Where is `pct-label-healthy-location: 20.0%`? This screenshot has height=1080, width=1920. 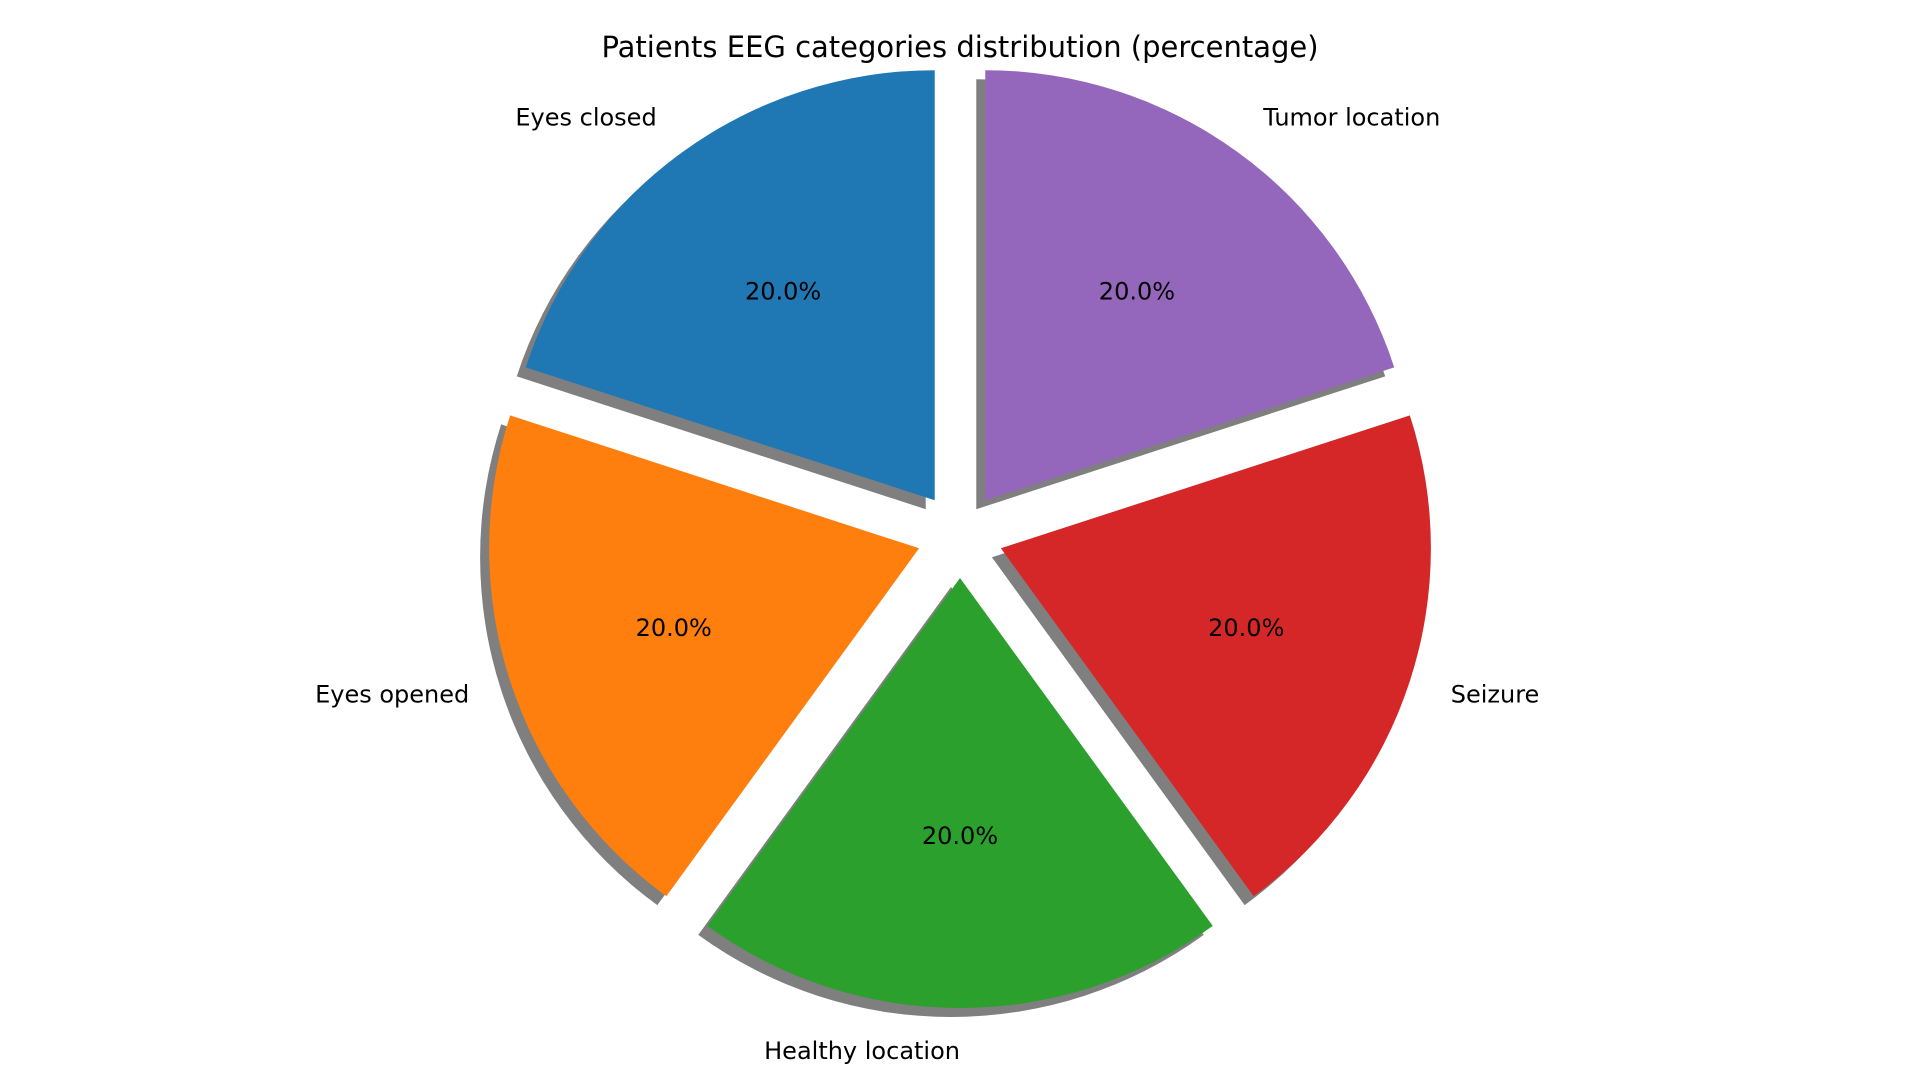
pct-label-healthy-location: 20.0% is located at coordinates (960, 836).